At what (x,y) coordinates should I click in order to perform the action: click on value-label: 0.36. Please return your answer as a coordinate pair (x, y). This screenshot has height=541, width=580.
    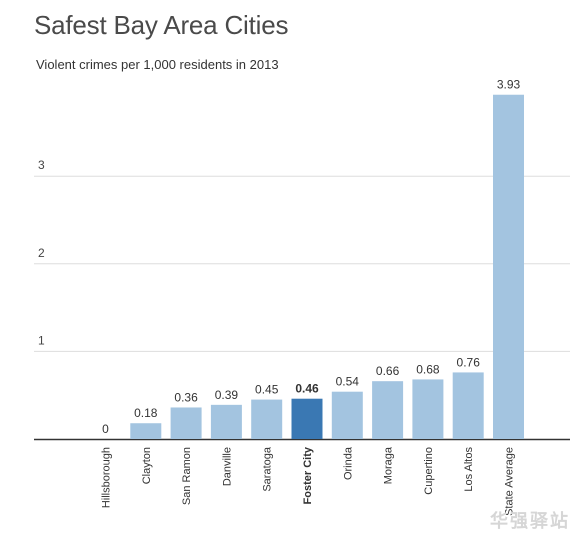
    Looking at the image, I should click on (186, 397).